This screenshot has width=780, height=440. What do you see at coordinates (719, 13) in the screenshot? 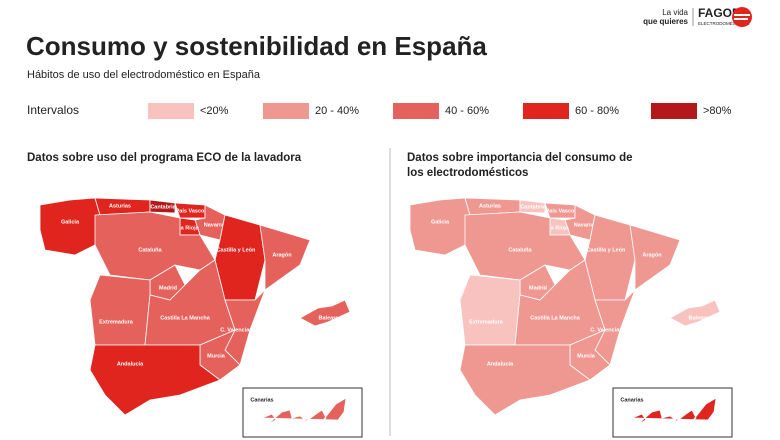
I see `logo-brand: FAGOR` at bounding box center [719, 13].